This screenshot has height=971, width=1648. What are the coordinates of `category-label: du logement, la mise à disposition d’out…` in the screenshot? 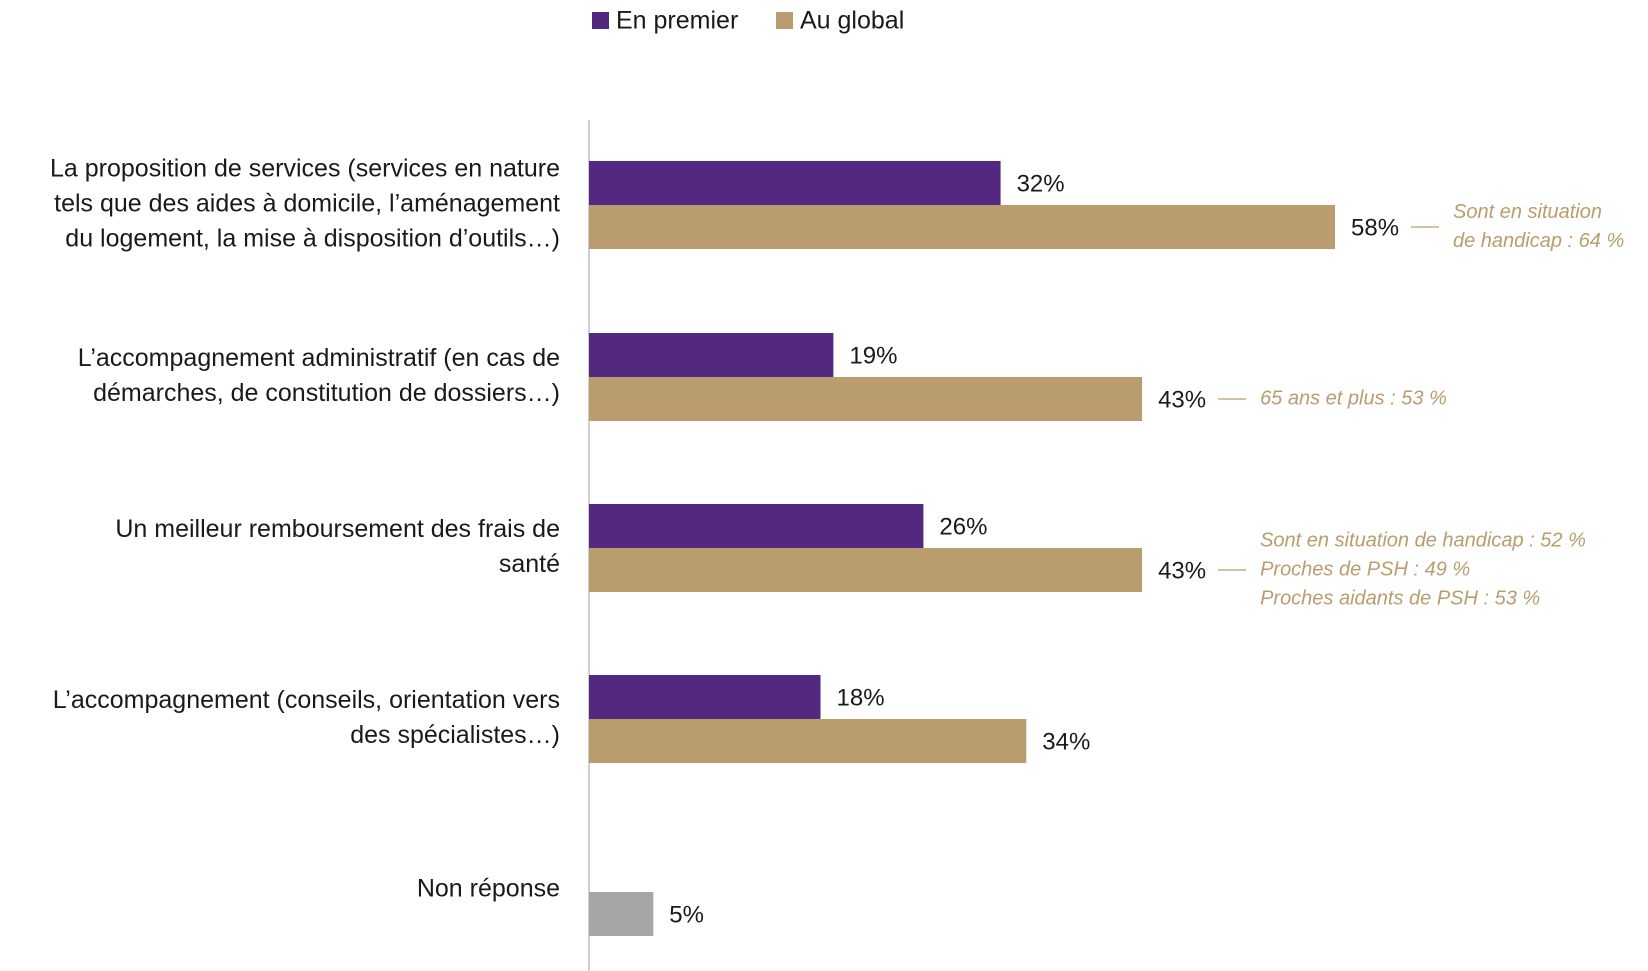 It's located at (312, 239).